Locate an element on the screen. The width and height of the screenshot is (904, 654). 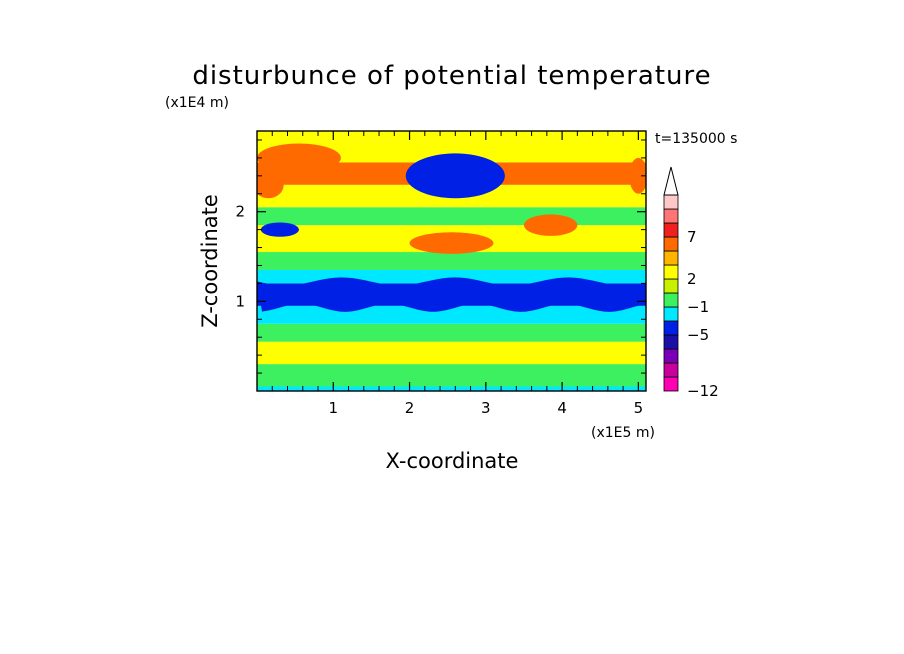
y-unit-label: (x1E4 m) is located at coordinates (197, 103).